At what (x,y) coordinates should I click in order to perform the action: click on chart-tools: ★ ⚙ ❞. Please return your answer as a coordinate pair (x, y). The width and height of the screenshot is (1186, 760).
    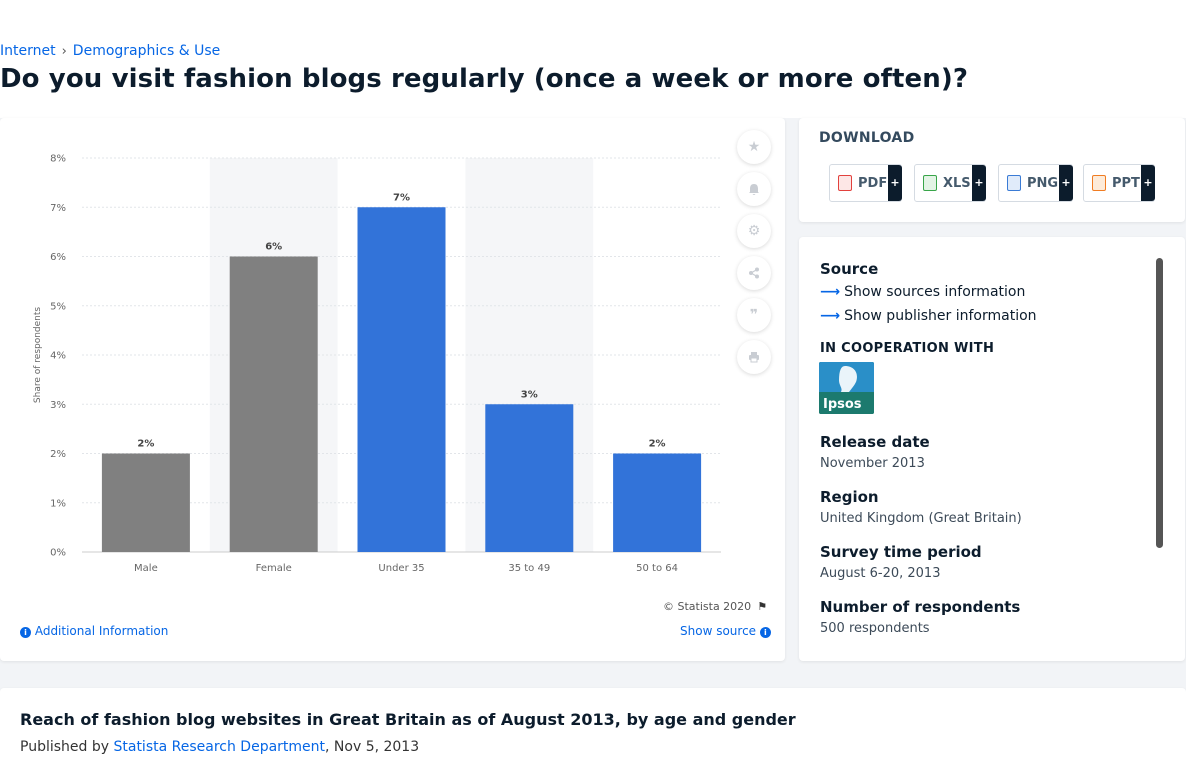
    Looking at the image, I should click on (755, 256).